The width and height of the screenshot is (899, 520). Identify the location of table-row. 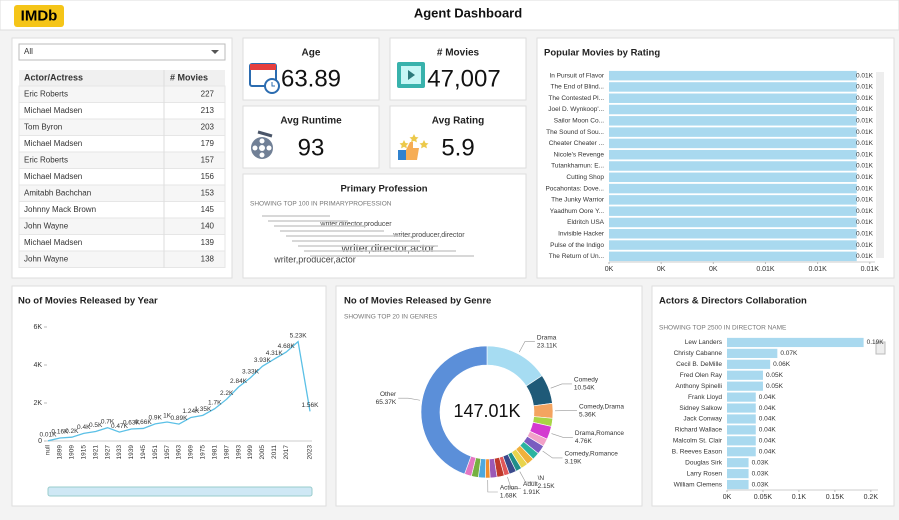
(122, 259).